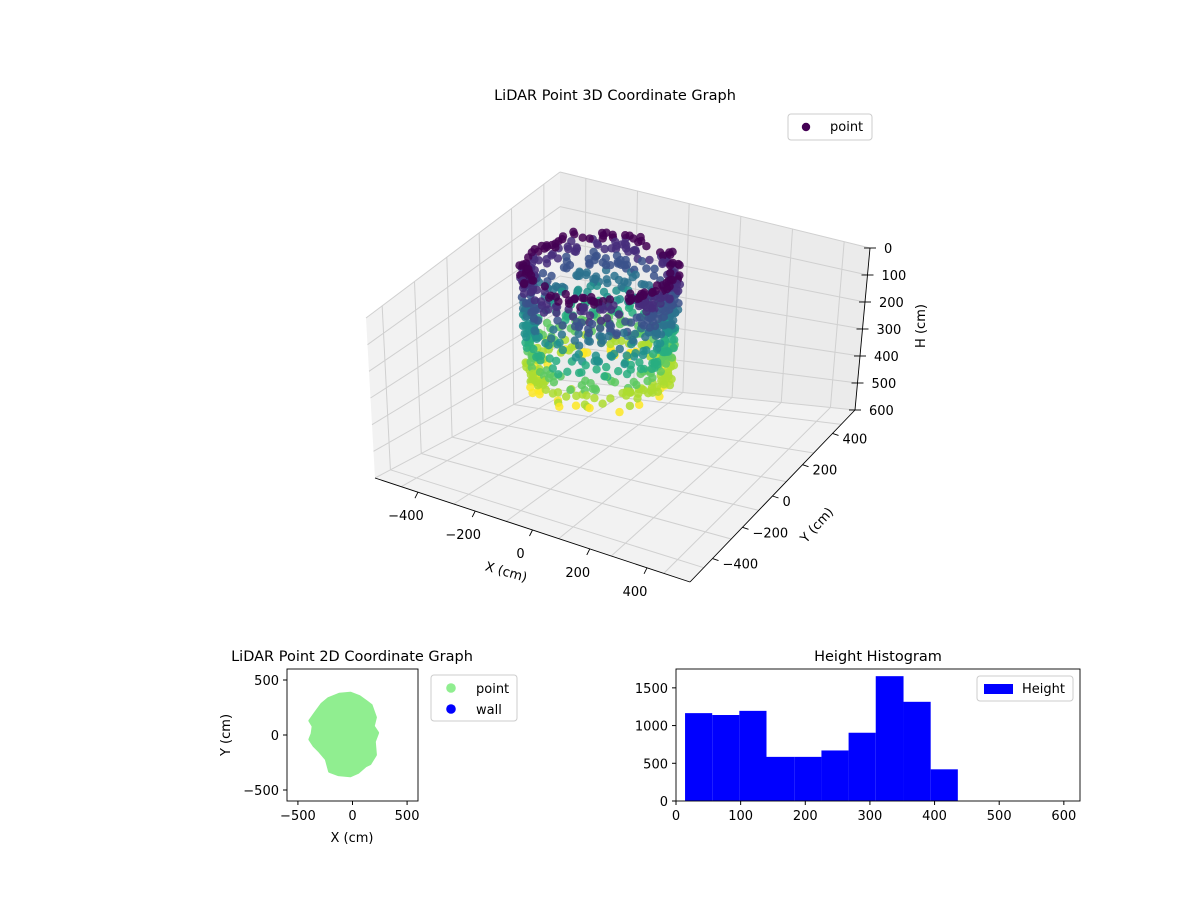 Image resolution: width=1200 pixels, height=900 pixels. I want to click on y-tick-label-histogram: 500, so click(655, 764).